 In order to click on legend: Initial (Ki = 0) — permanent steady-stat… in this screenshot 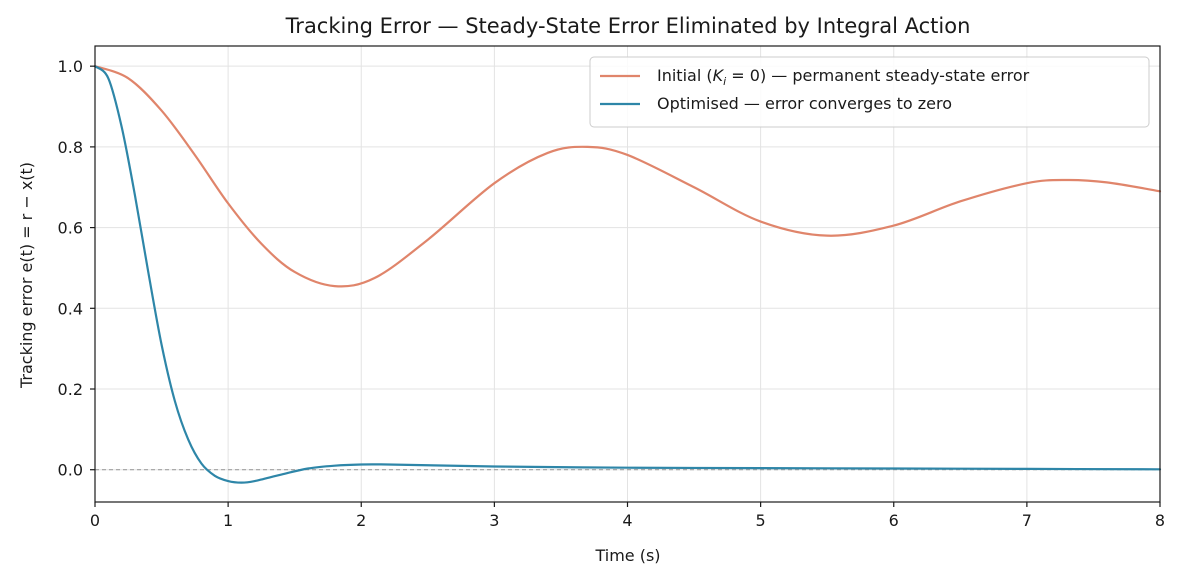, I will do `click(869, 92)`.